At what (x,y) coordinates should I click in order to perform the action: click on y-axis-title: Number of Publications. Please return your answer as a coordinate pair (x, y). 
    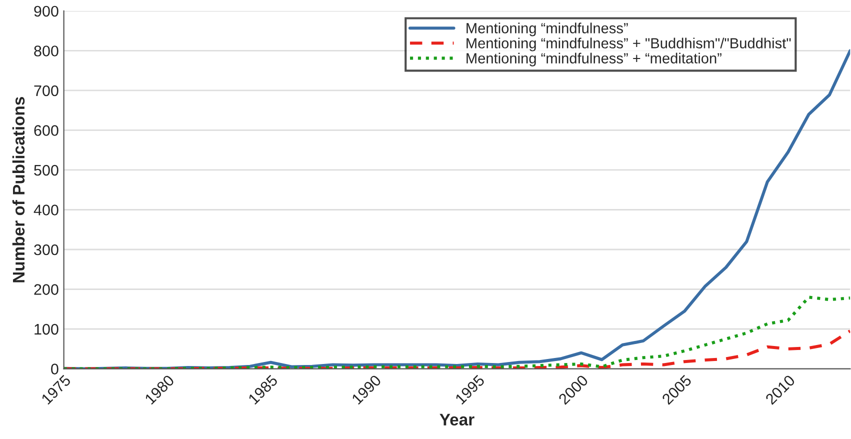
    Looking at the image, I should click on (18, 189).